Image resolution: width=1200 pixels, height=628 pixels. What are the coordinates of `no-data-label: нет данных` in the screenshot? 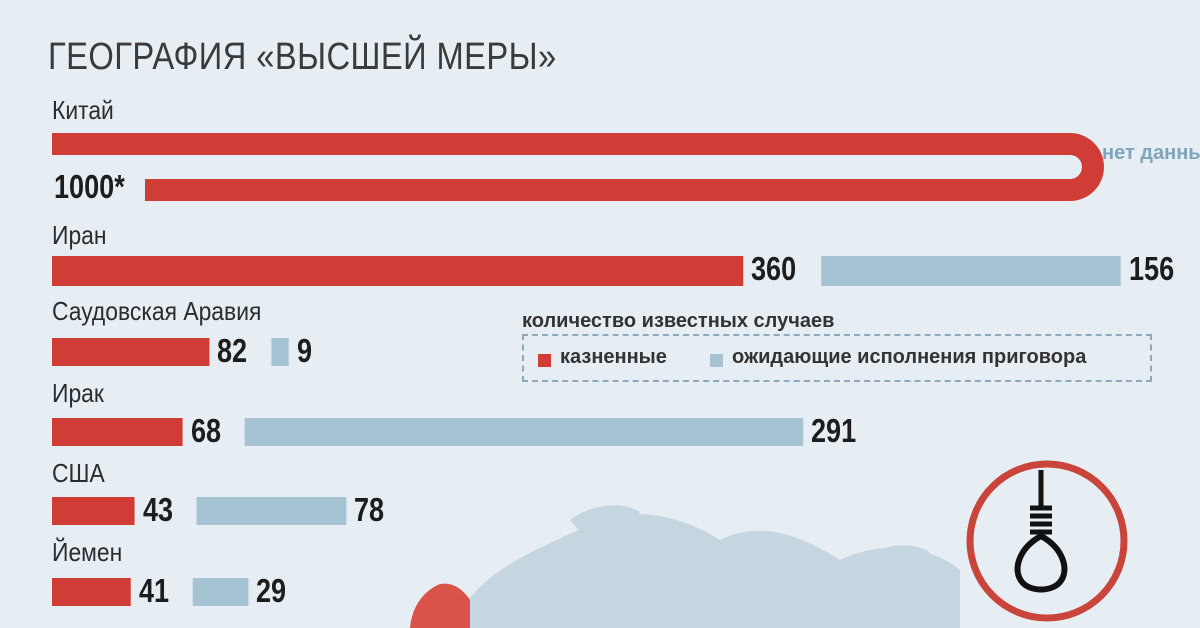 It's located at (1151, 153).